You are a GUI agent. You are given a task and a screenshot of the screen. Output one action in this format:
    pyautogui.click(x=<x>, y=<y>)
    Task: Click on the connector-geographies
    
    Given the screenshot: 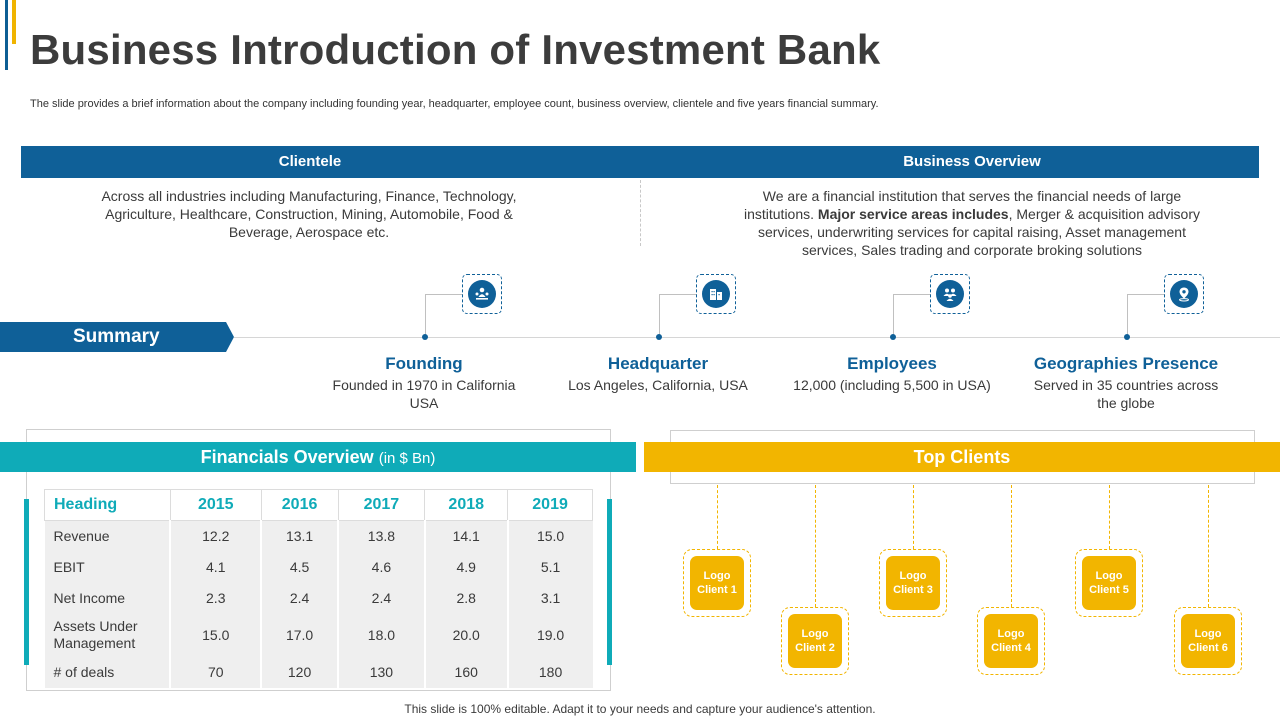 What is the action you would take?
    pyautogui.click(x=1127, y=315)
    